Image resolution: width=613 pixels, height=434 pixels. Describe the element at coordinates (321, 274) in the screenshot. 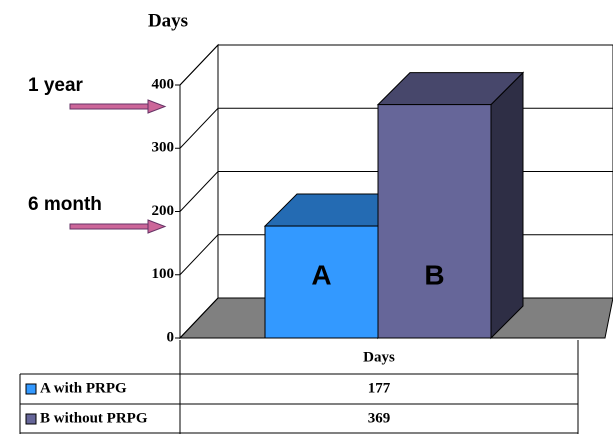

I see `bar-label: A` at that location.